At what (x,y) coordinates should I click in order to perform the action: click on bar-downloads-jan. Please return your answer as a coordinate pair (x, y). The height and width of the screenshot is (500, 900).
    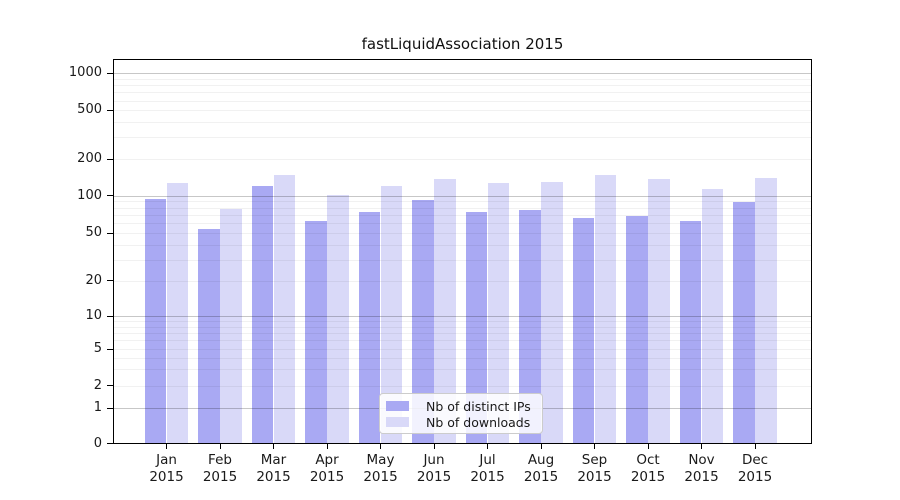
    Looking at the image, I should click on (177, 313).